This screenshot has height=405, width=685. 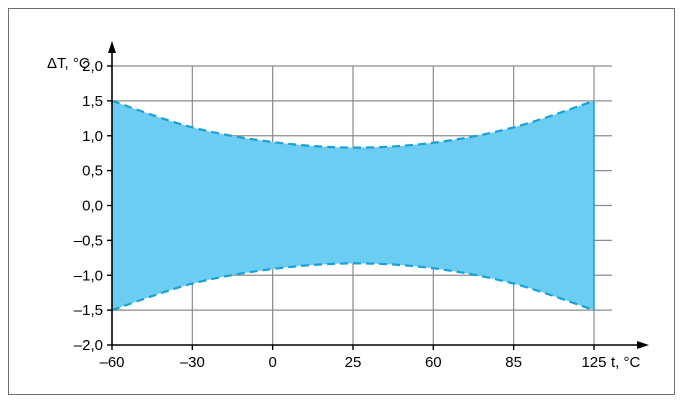 I want to click on x-tick-label: –60, so click(x=111, y=362).